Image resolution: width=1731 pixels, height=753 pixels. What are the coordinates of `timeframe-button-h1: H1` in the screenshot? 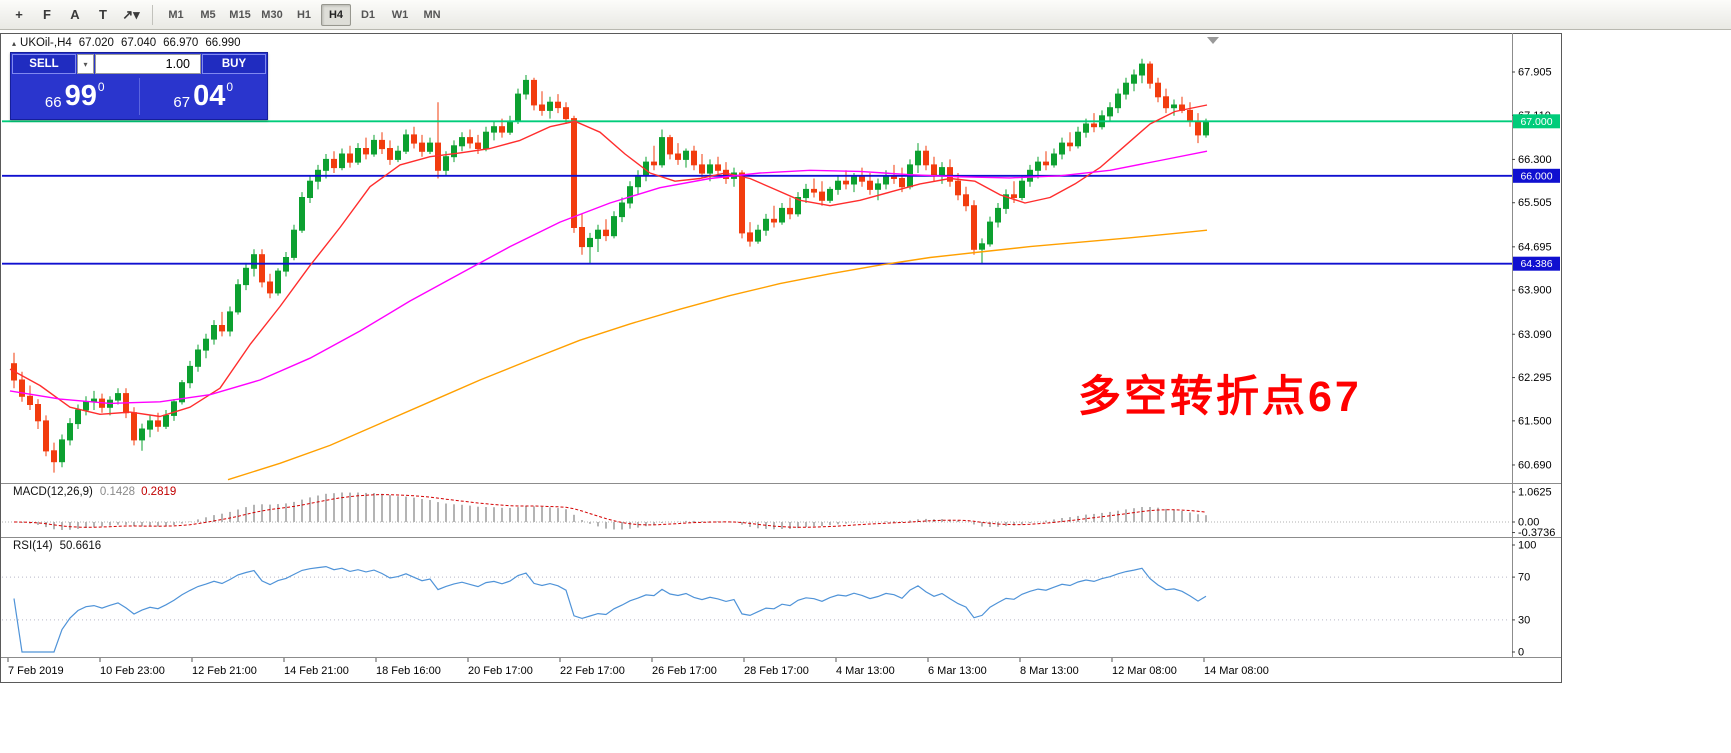 It's located at (304, 14).